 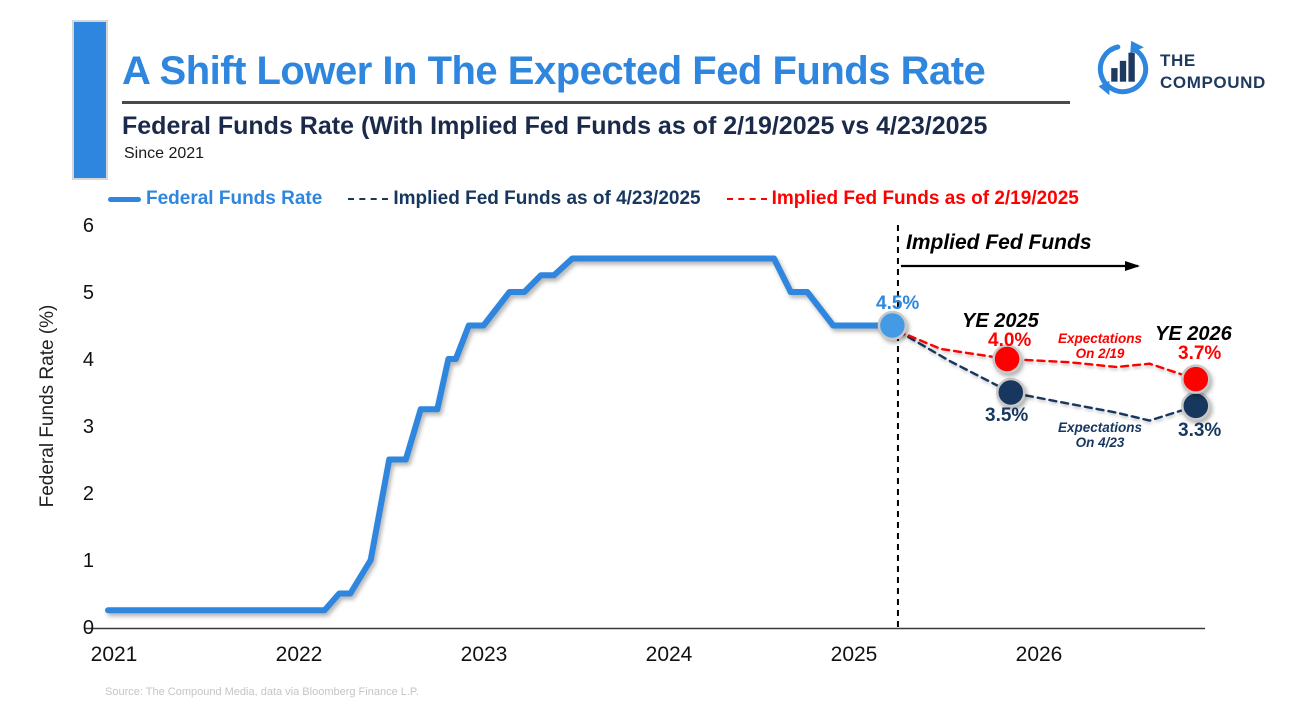 What do you see at coordinates (234, 198) in the screenshot?
I see `legend-label: Federal Funds Rate` at bounding box center [234, 198].